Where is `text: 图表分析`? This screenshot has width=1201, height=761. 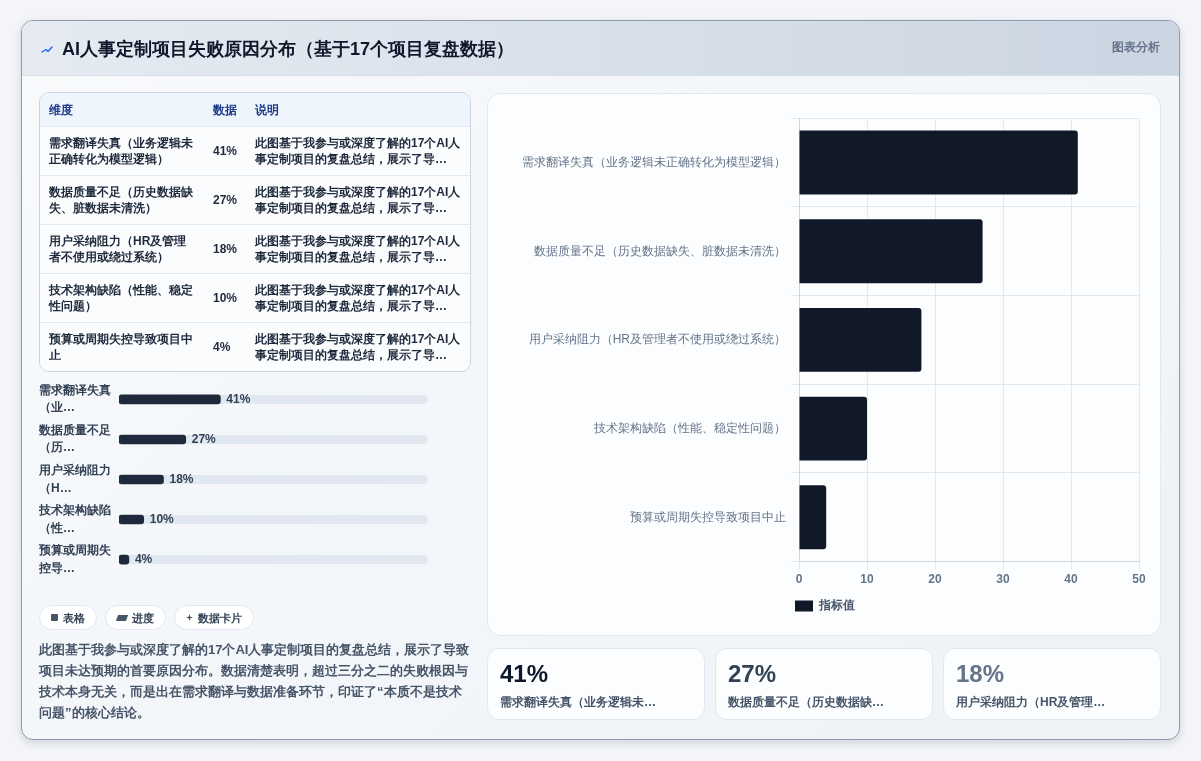 text: 图表分析 is located at coordinates (1136, 47).